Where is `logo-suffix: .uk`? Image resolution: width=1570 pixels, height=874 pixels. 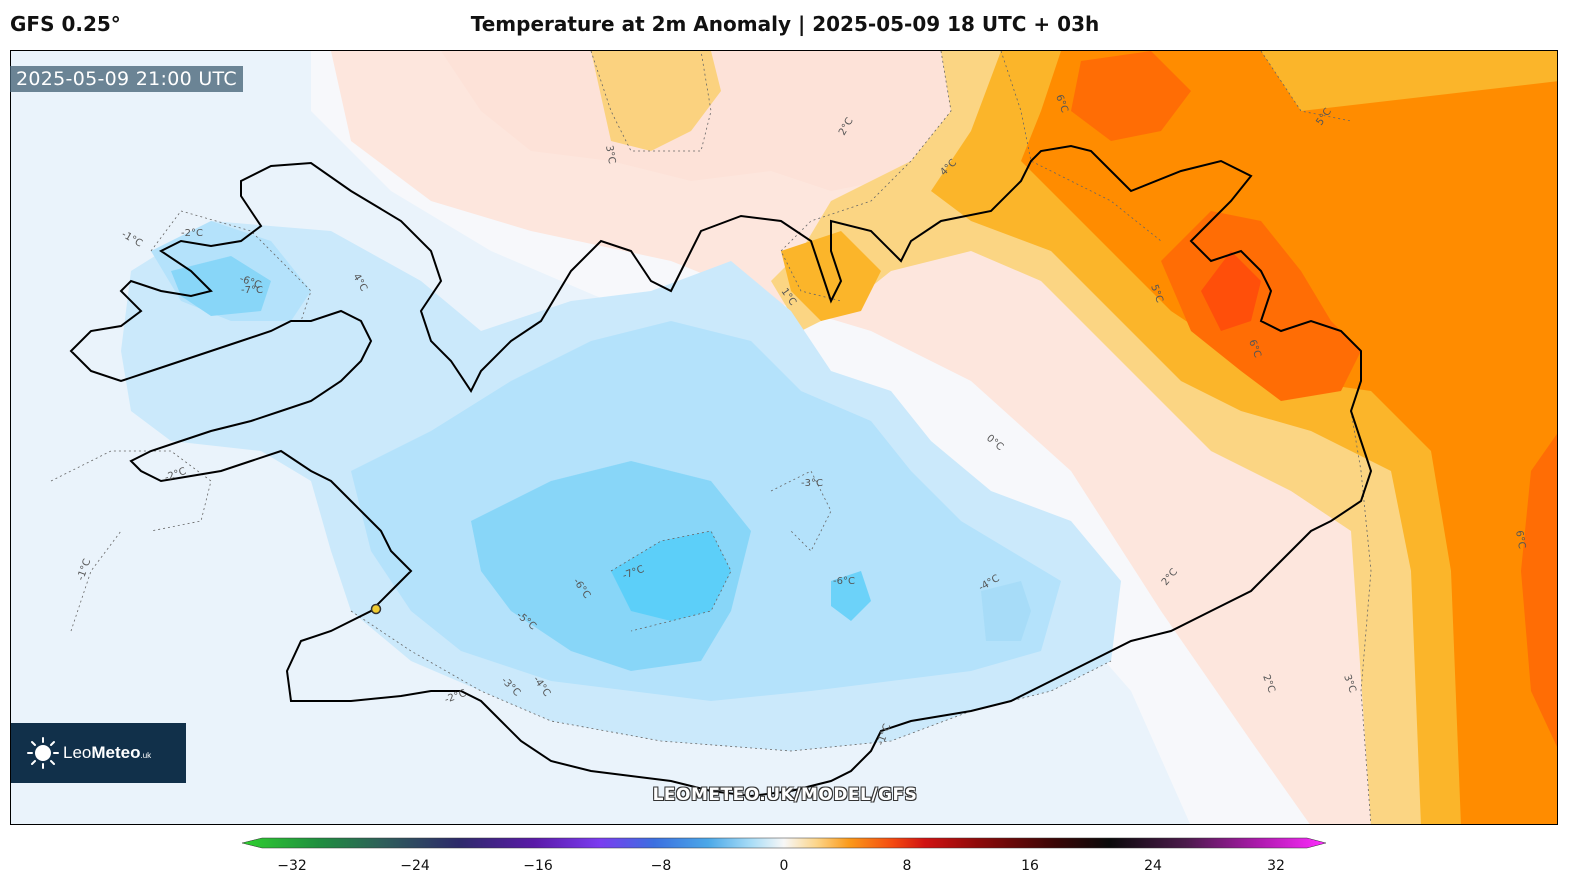
logo-suffix: .uk is located at coordinates (146, 755).